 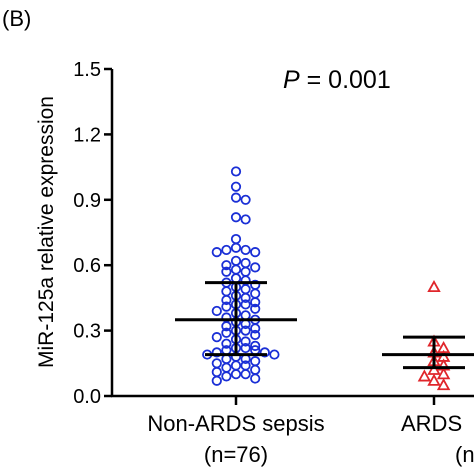 I want to click on y-tick-label: 0.9, so click(x=87, y=201).